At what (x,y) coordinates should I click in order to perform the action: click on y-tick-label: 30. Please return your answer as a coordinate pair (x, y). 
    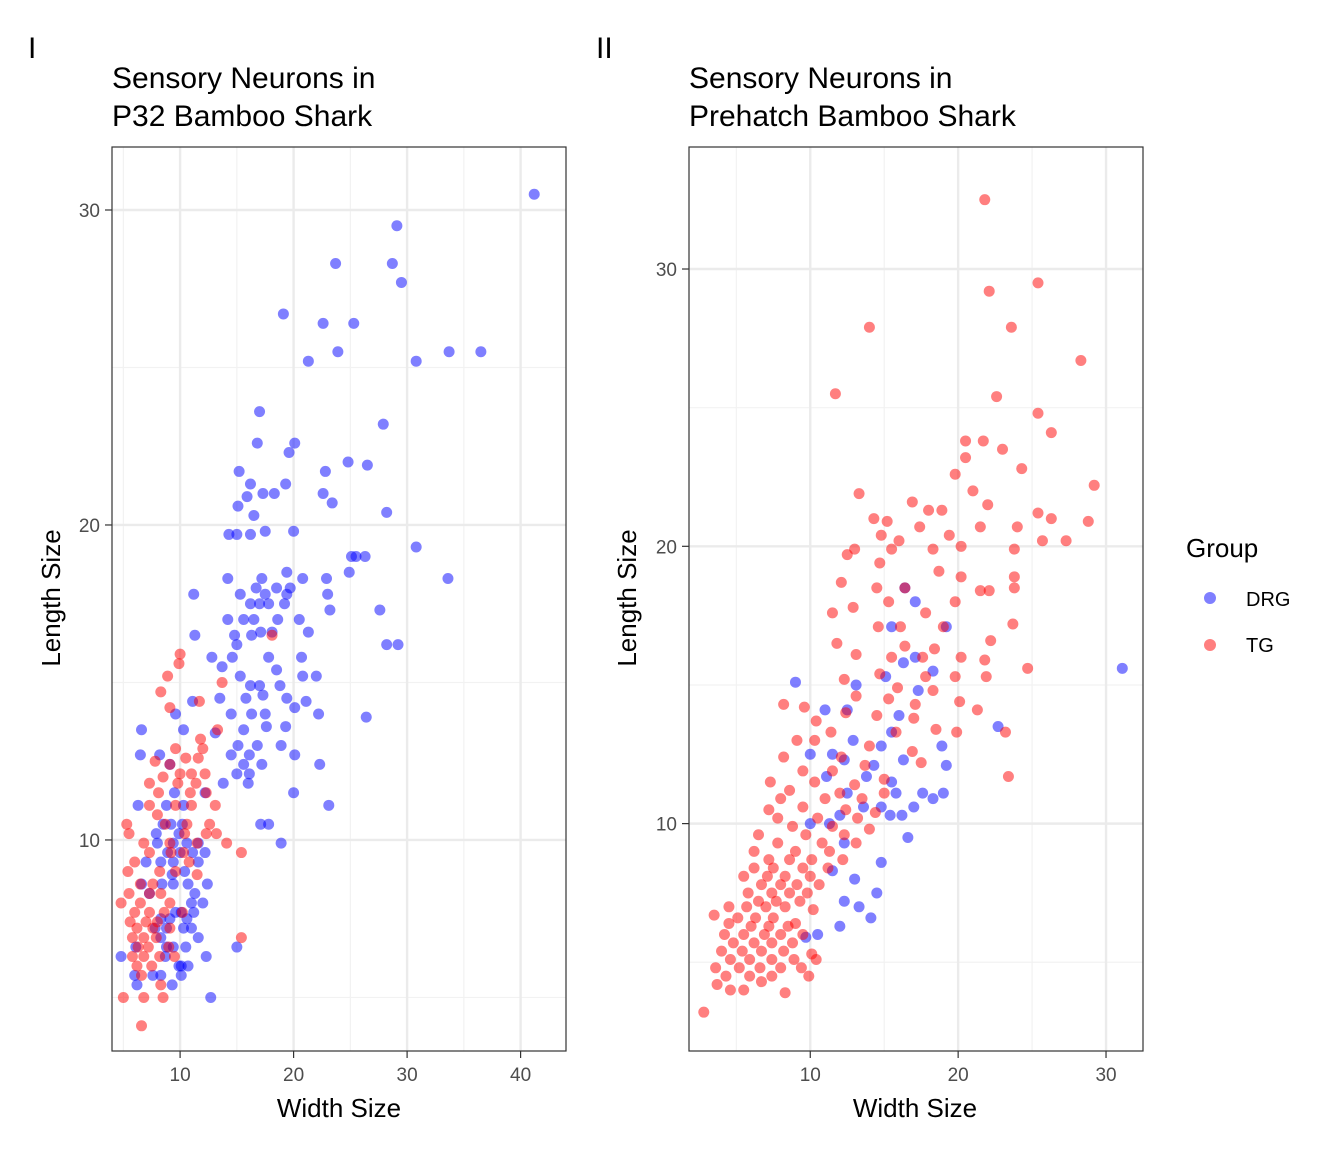
    Looking at the image, I should click on (666, 270).